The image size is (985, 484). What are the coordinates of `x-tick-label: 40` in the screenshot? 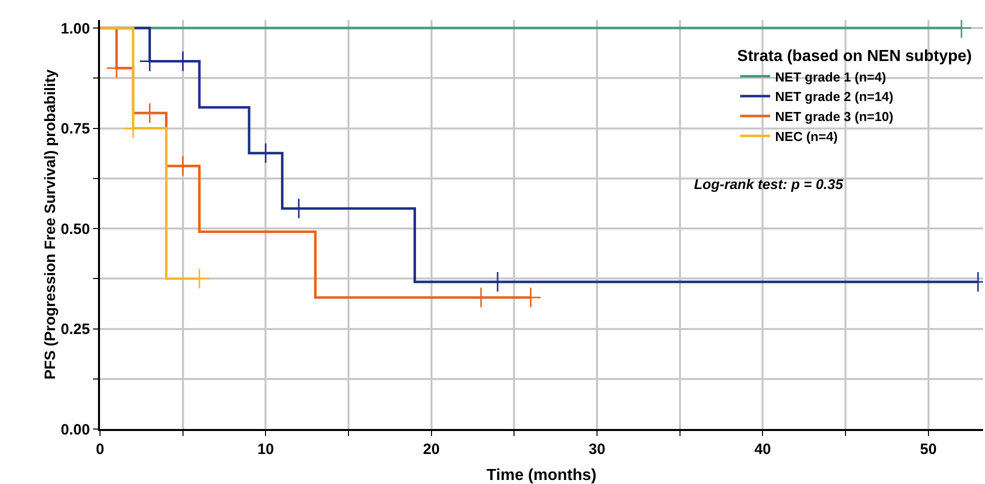 It's located at (763, 449).